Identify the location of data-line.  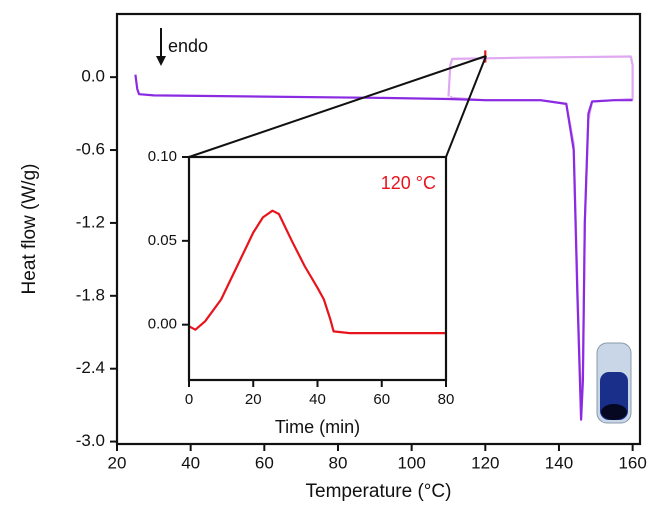
(317, 272).